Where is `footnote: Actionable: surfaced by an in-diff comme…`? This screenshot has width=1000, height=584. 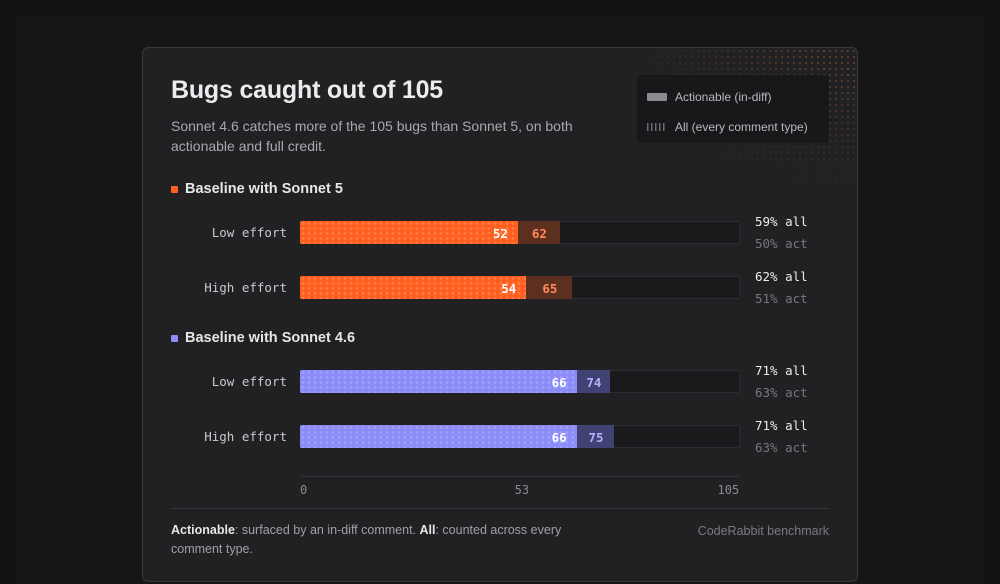 footnote: Actionable: surfaced by an in-diff comme… is located at coordinates (391, 540).